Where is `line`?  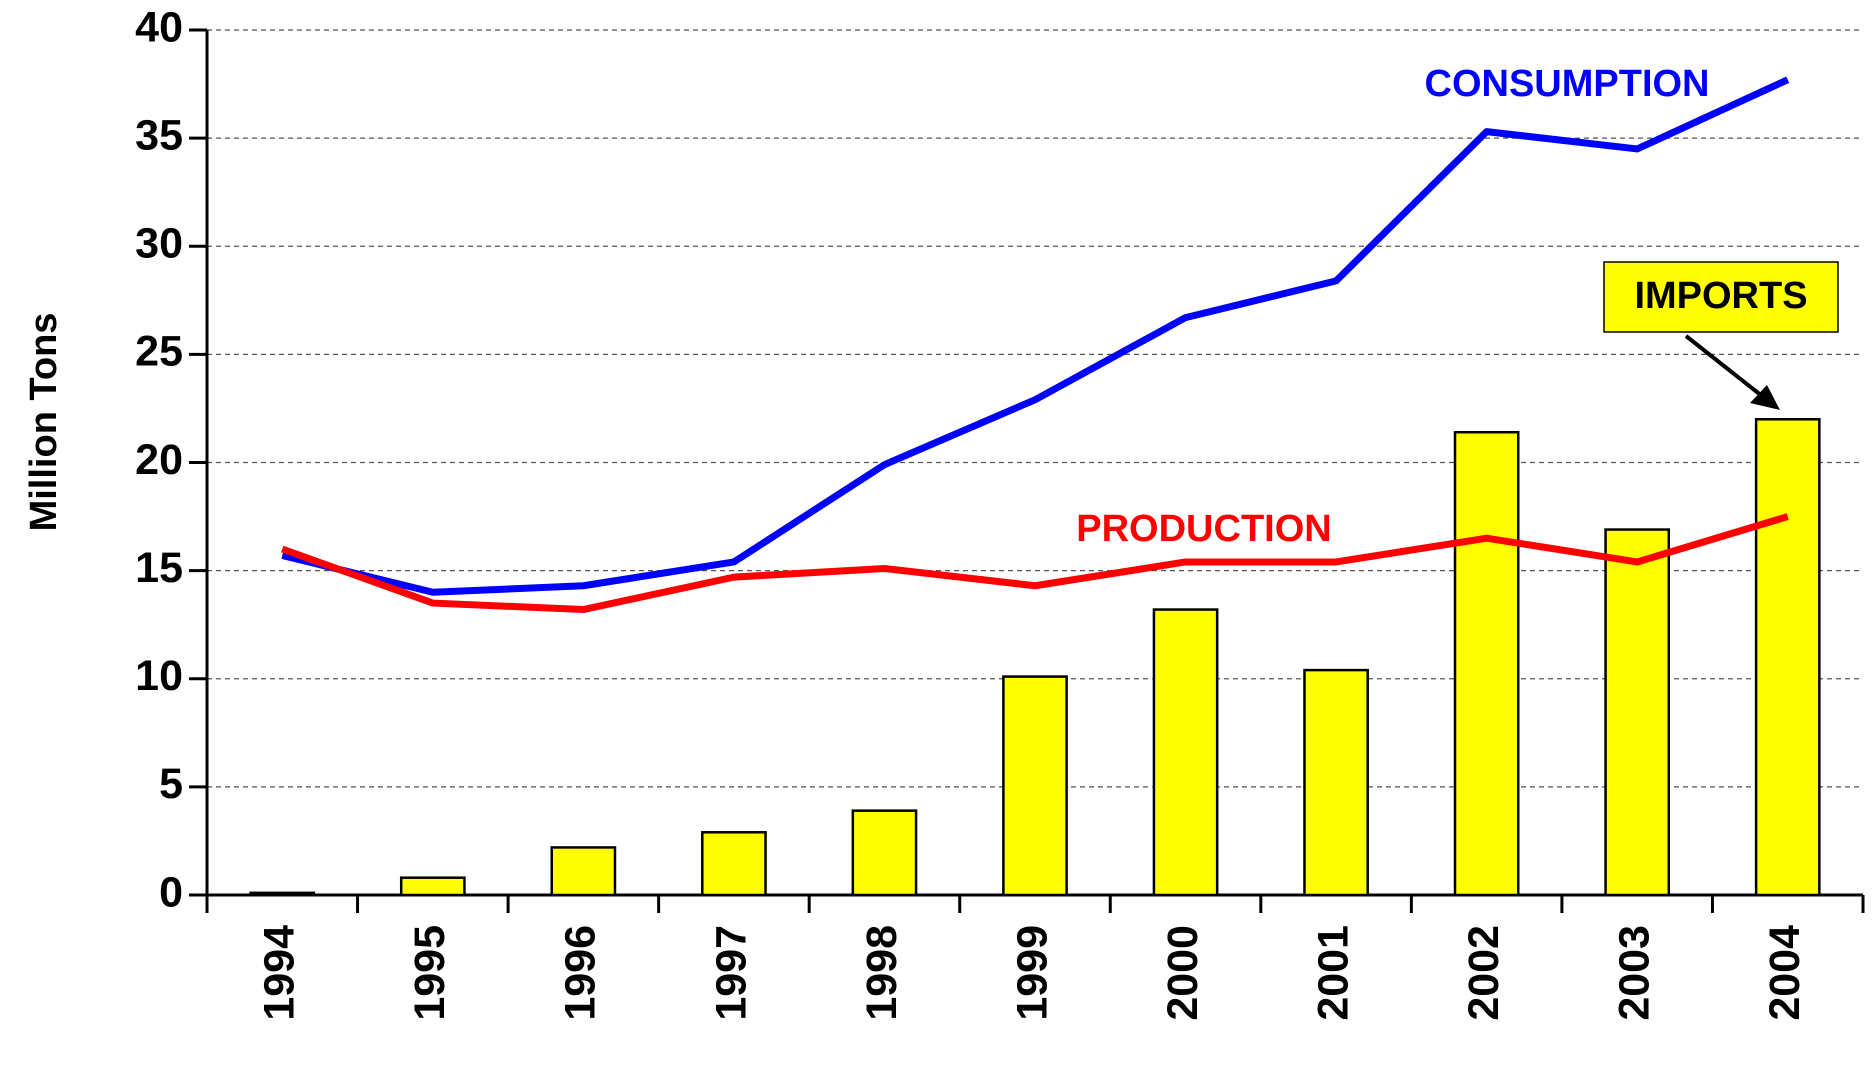
line is located at coordinates (1035, 563).